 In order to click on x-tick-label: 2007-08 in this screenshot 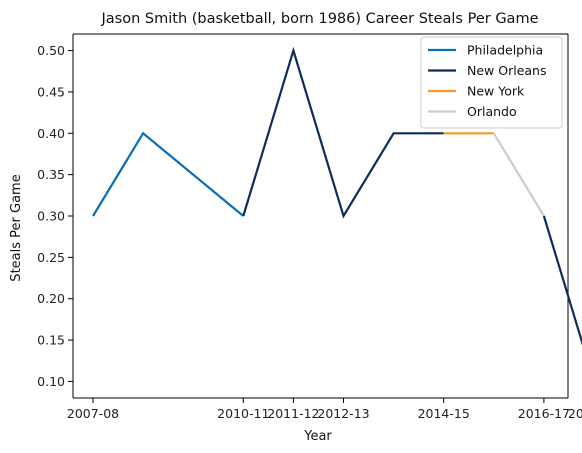, I will do `click(93, 413)`.